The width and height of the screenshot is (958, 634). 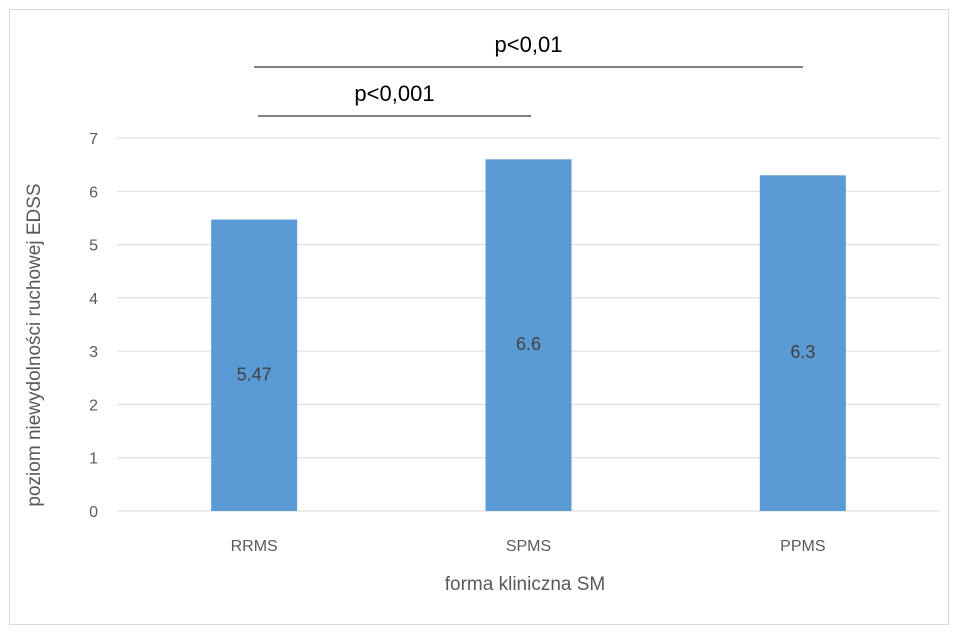 What do you see at coordinates (528, 344) in the screenshot?
I see `data-label: 6.6` at bounding box center [528, 344].